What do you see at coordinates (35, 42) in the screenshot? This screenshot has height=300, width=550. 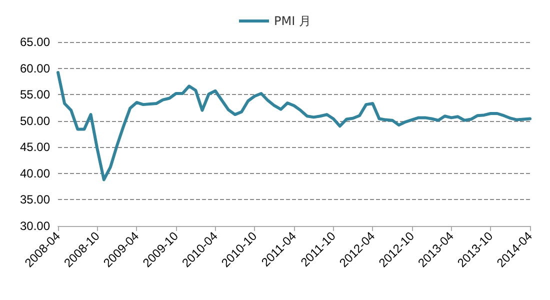 I see `y-tick-label: 65.00` at bounding box center [35, 42].